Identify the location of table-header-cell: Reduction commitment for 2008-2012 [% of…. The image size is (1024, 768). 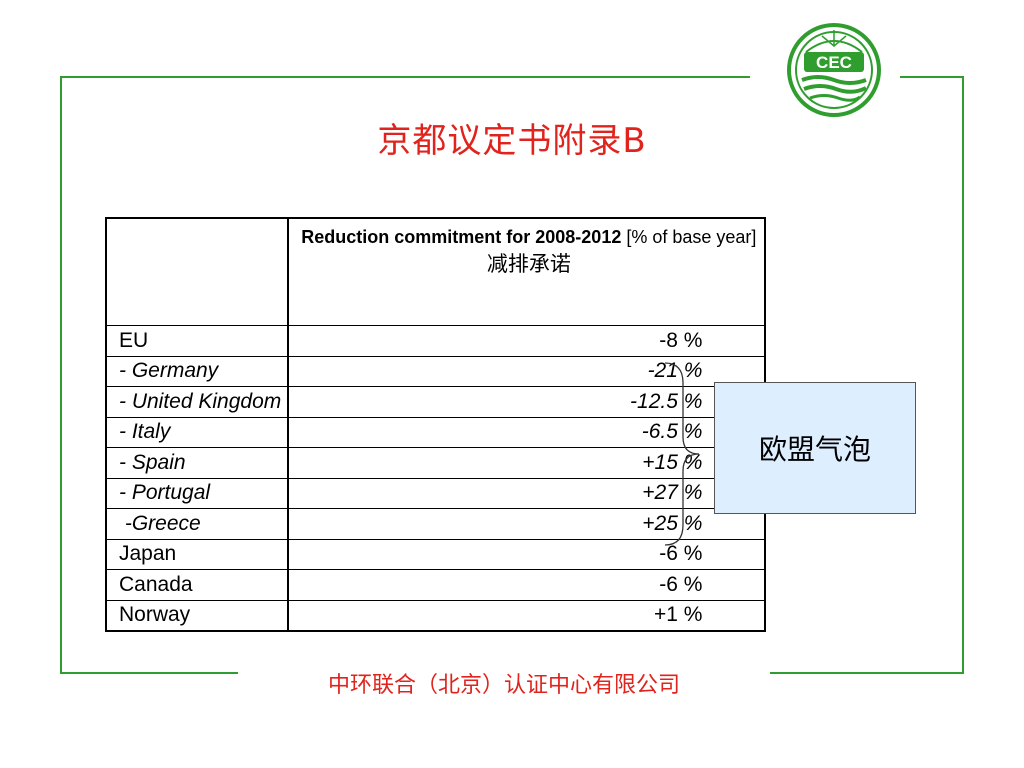
(527, 271).